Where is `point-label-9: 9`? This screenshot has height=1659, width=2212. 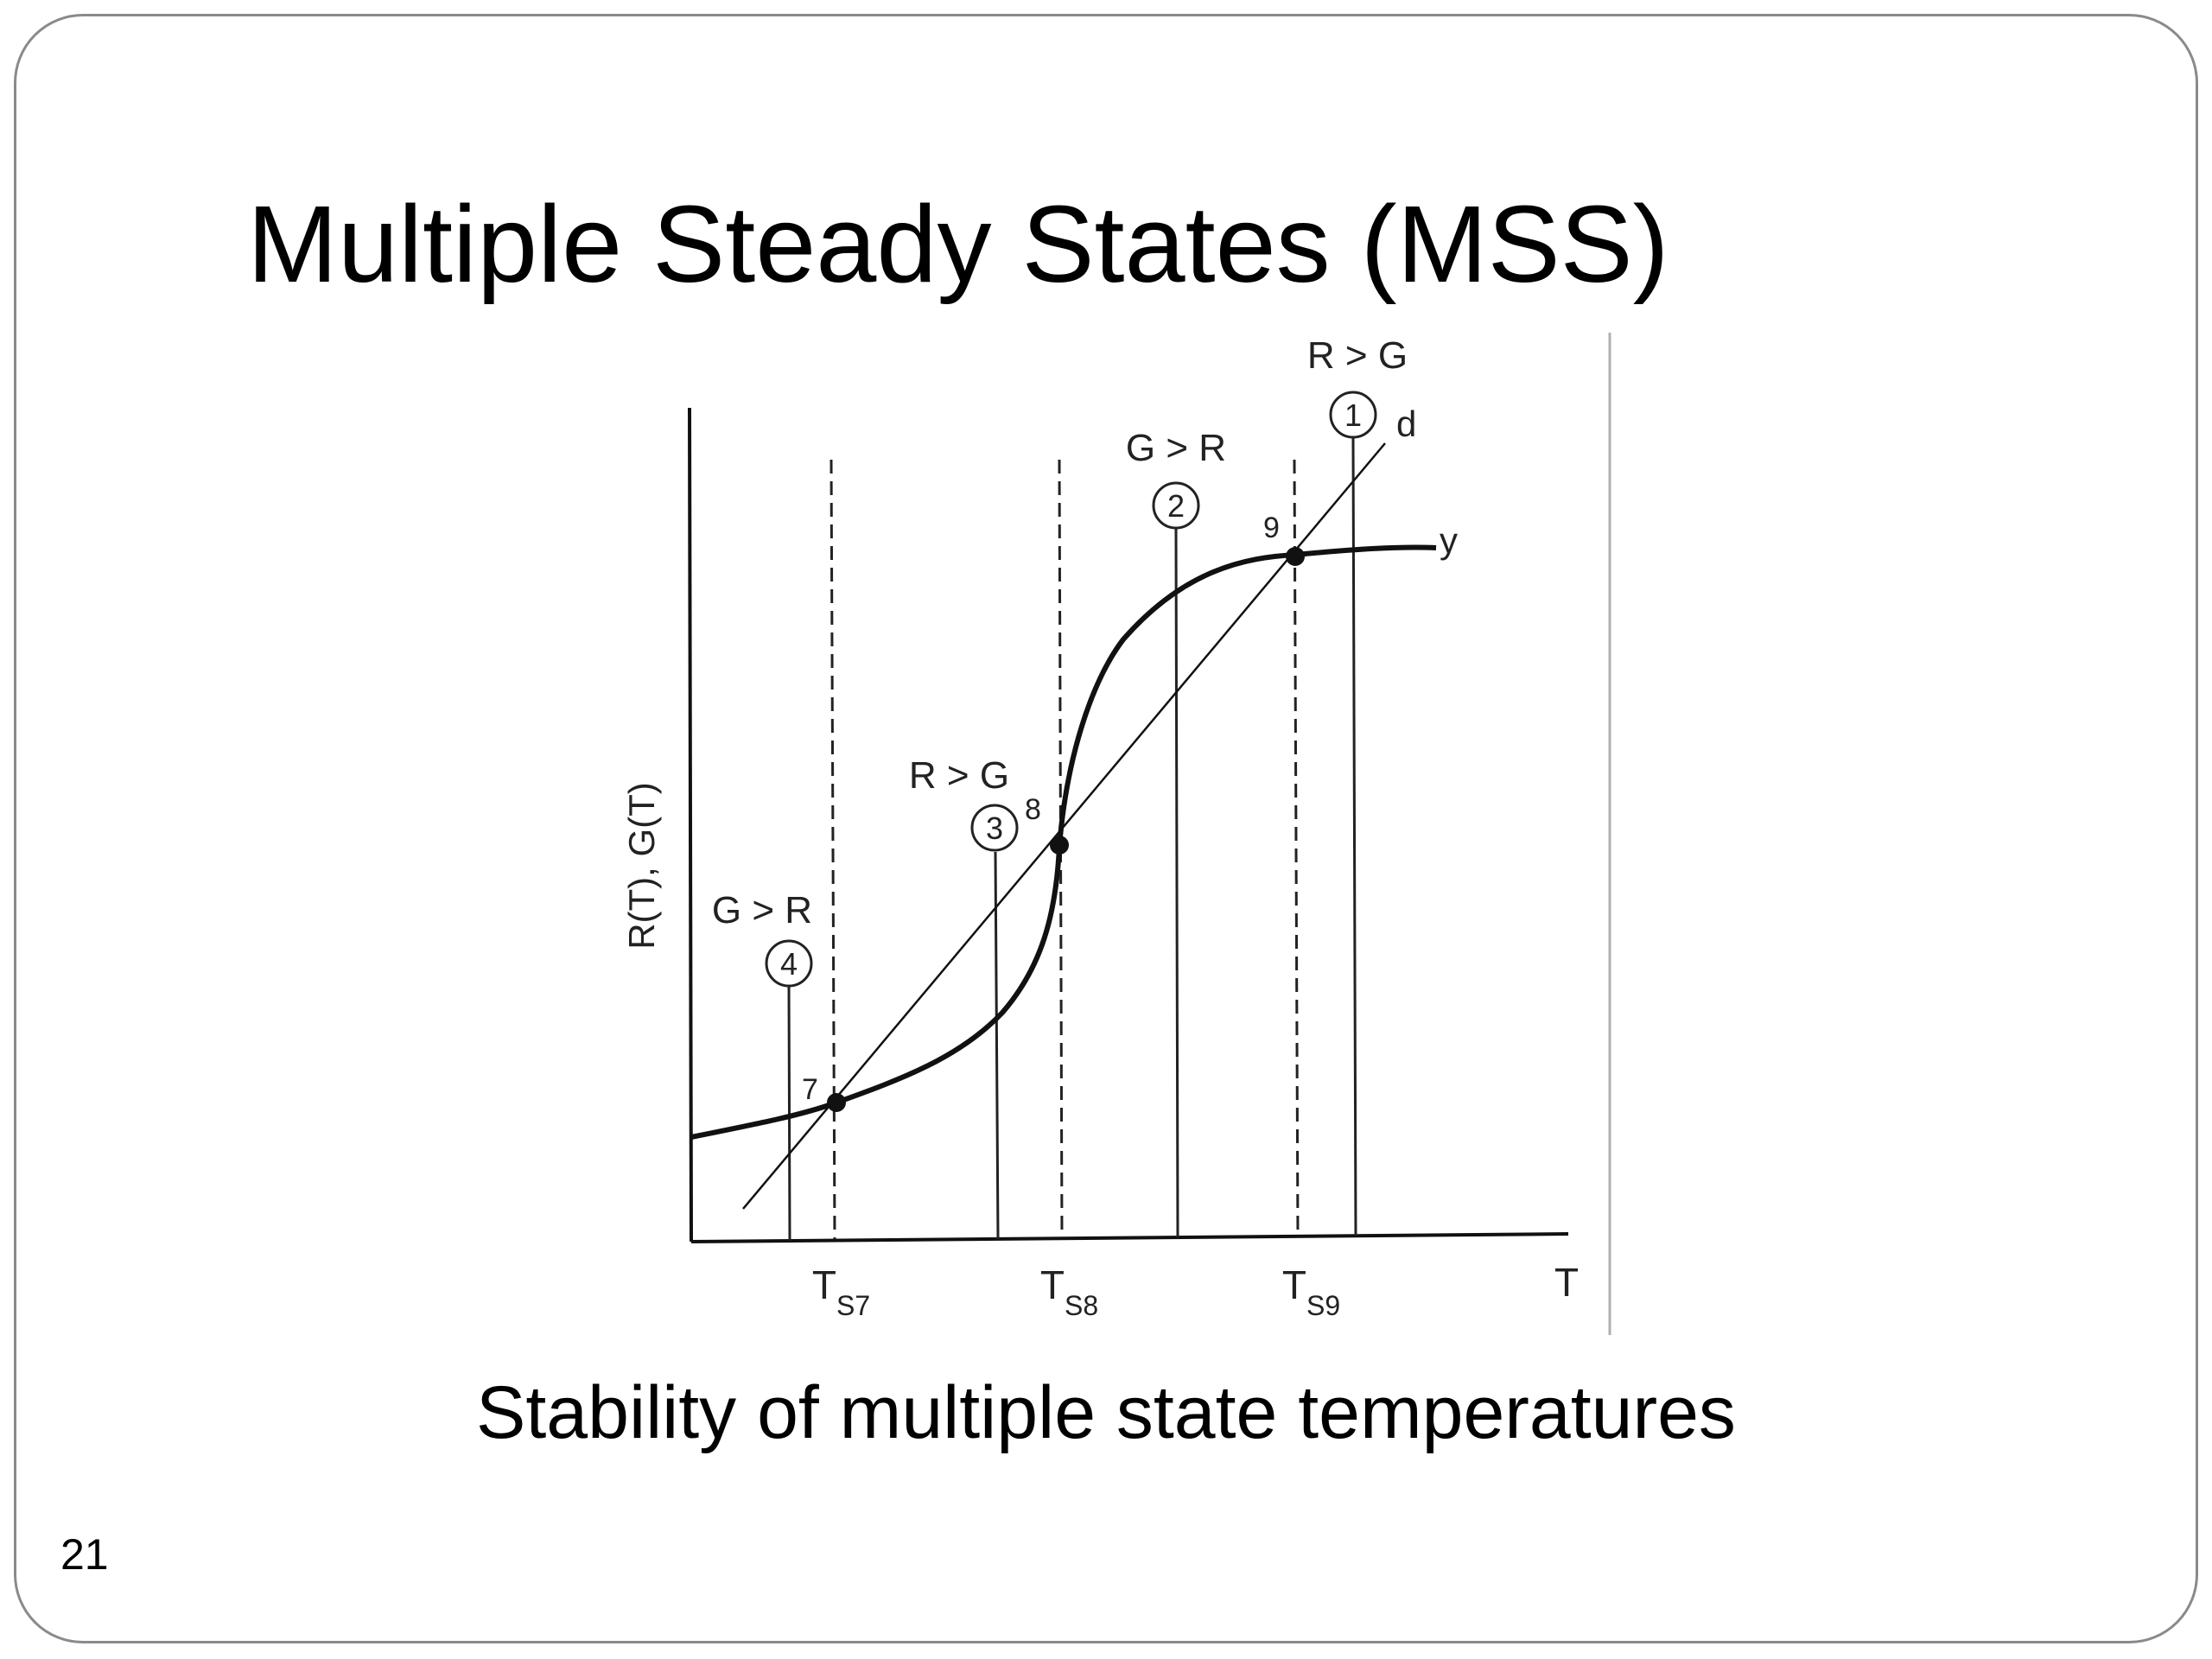 point-label-9: 9 is located at coordinates (1271, 528).